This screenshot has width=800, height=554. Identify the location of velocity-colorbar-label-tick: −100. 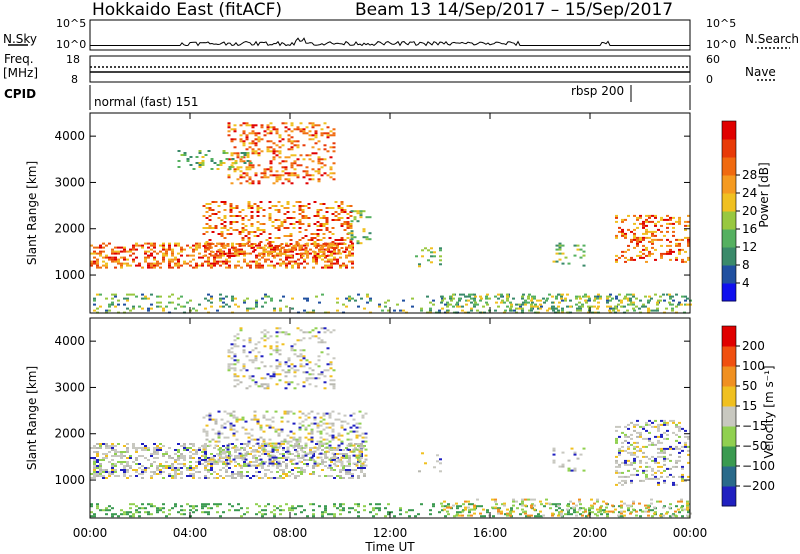
(758, 466).